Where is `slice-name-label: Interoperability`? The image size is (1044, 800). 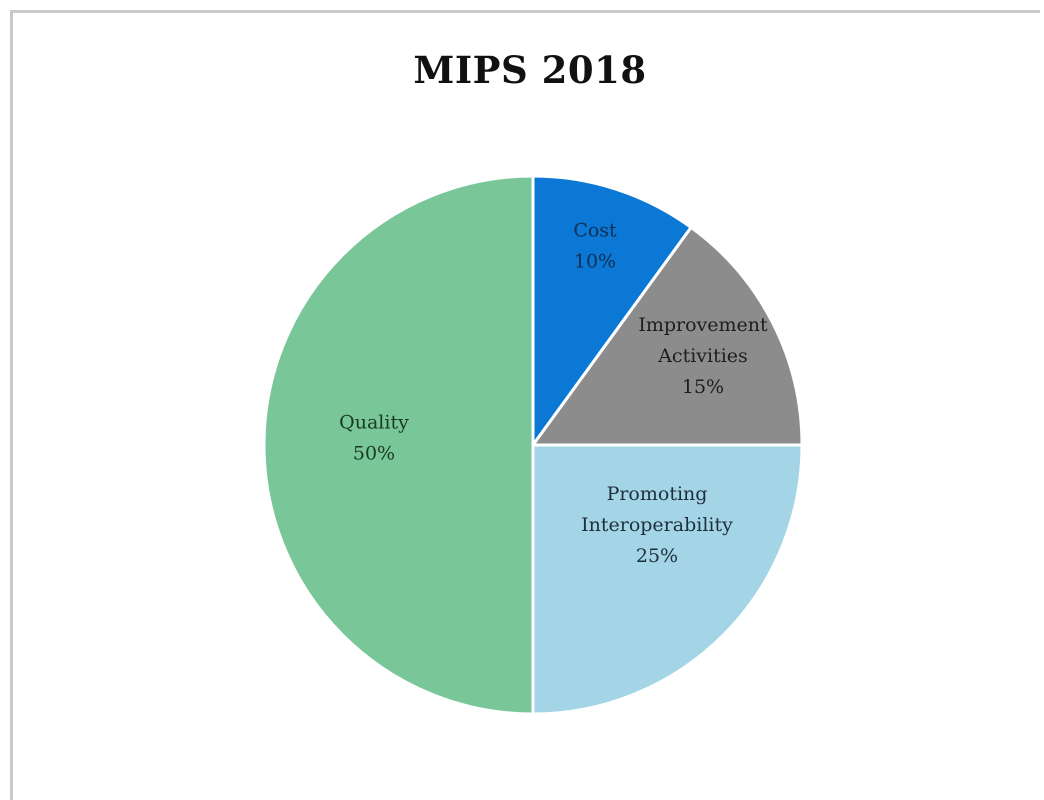 slice-name-label: Interoperability is located at coordinates (657, 525).